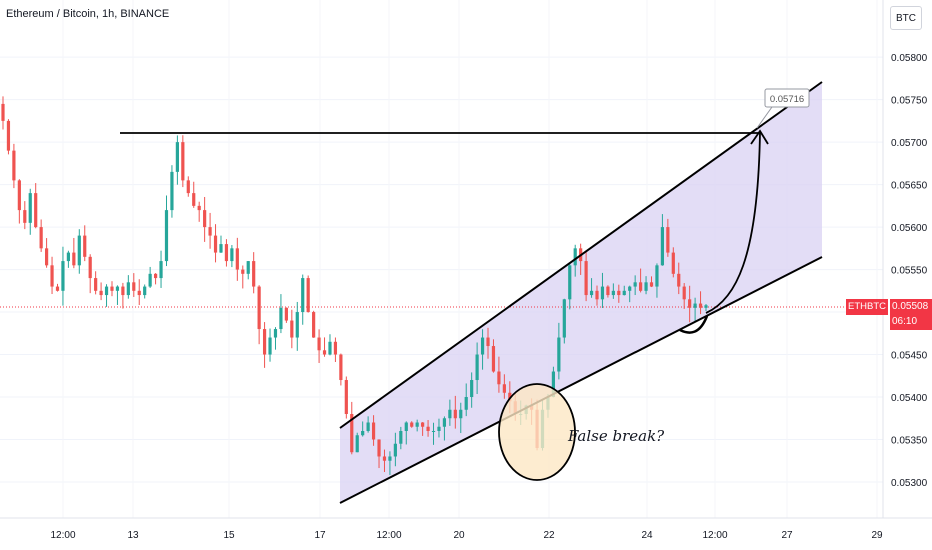 Image resolution: width=932 pixels, height=550 pixels. I want to click on pair-badge: ETHBTC, so click(867, 307).